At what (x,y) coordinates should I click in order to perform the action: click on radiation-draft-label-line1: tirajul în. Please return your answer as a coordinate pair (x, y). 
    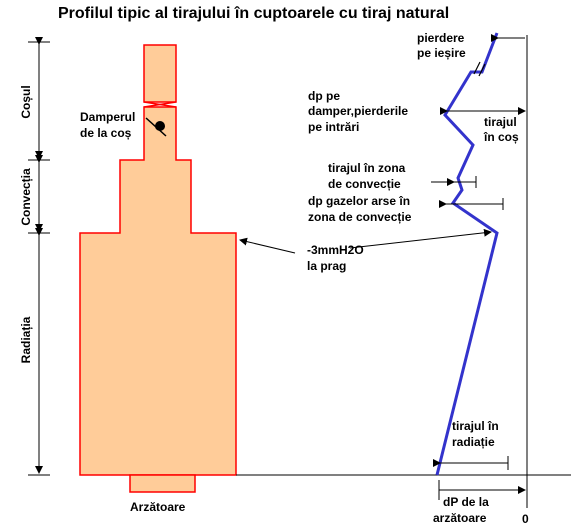
    Looking at the image, I should click on (475, 426).